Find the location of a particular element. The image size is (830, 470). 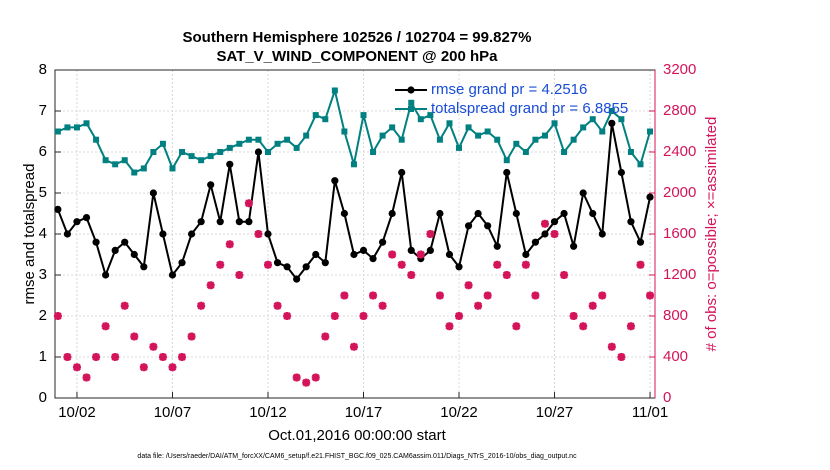

x-tick-label: 10/12 is located at coordinates (268, 412).